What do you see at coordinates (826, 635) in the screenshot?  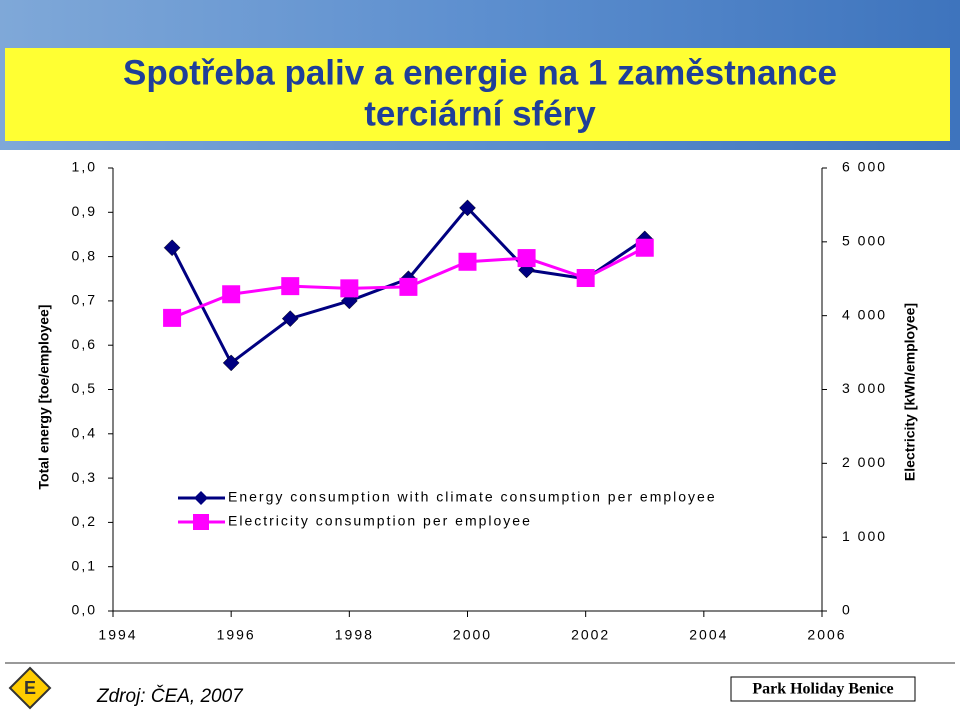 I see `x-tick-label: 2006` at bounding box center [826, 635].